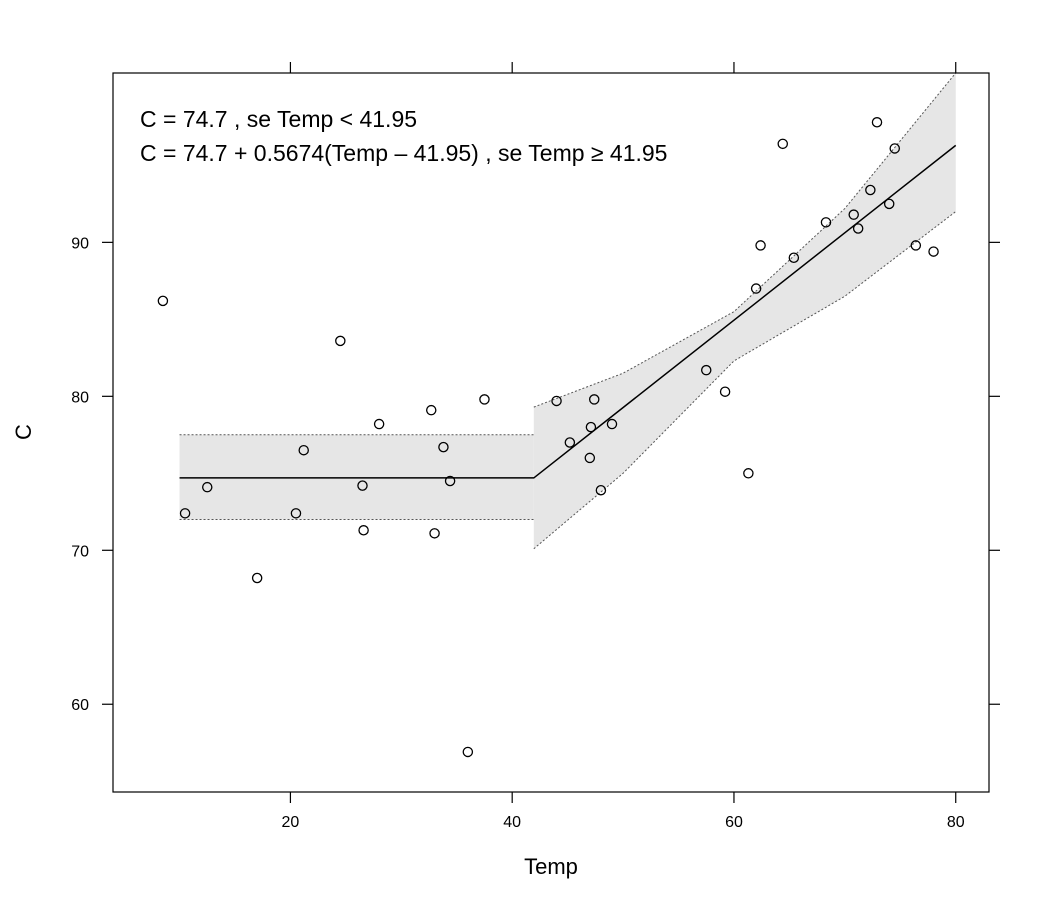 The image size is (1050, 900). I want to click on x-tick-label: 60, so click(734, 822).